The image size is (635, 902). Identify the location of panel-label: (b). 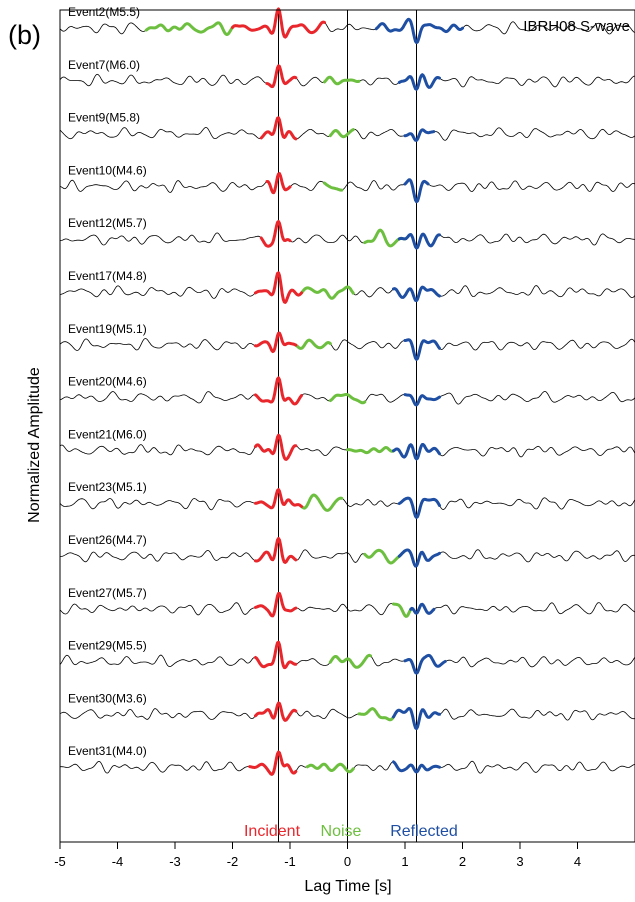
(24, 35).